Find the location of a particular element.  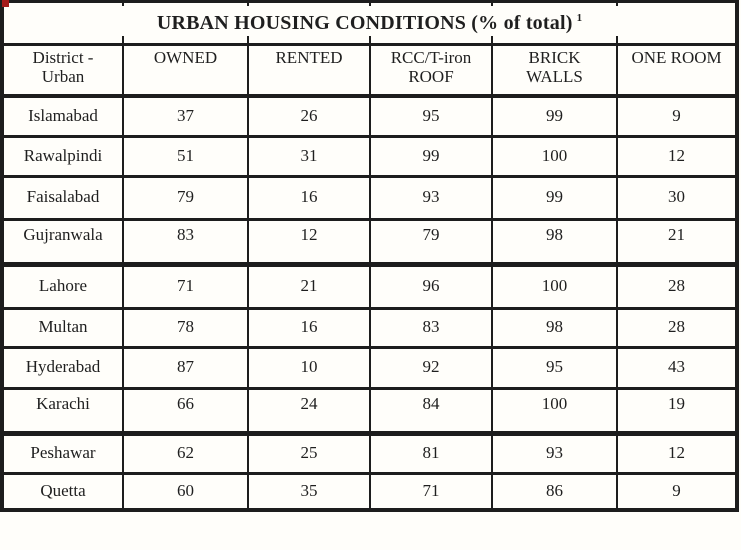

table-row: Peshawar 62 25 81 93 12 is located at coordinates (370, 452).